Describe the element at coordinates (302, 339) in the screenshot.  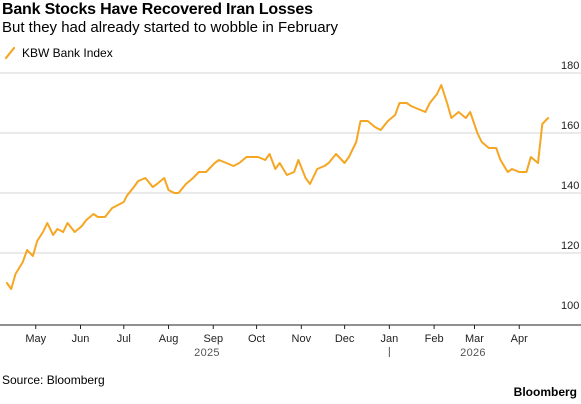
I see `x-tick-label: Nov` at that location.